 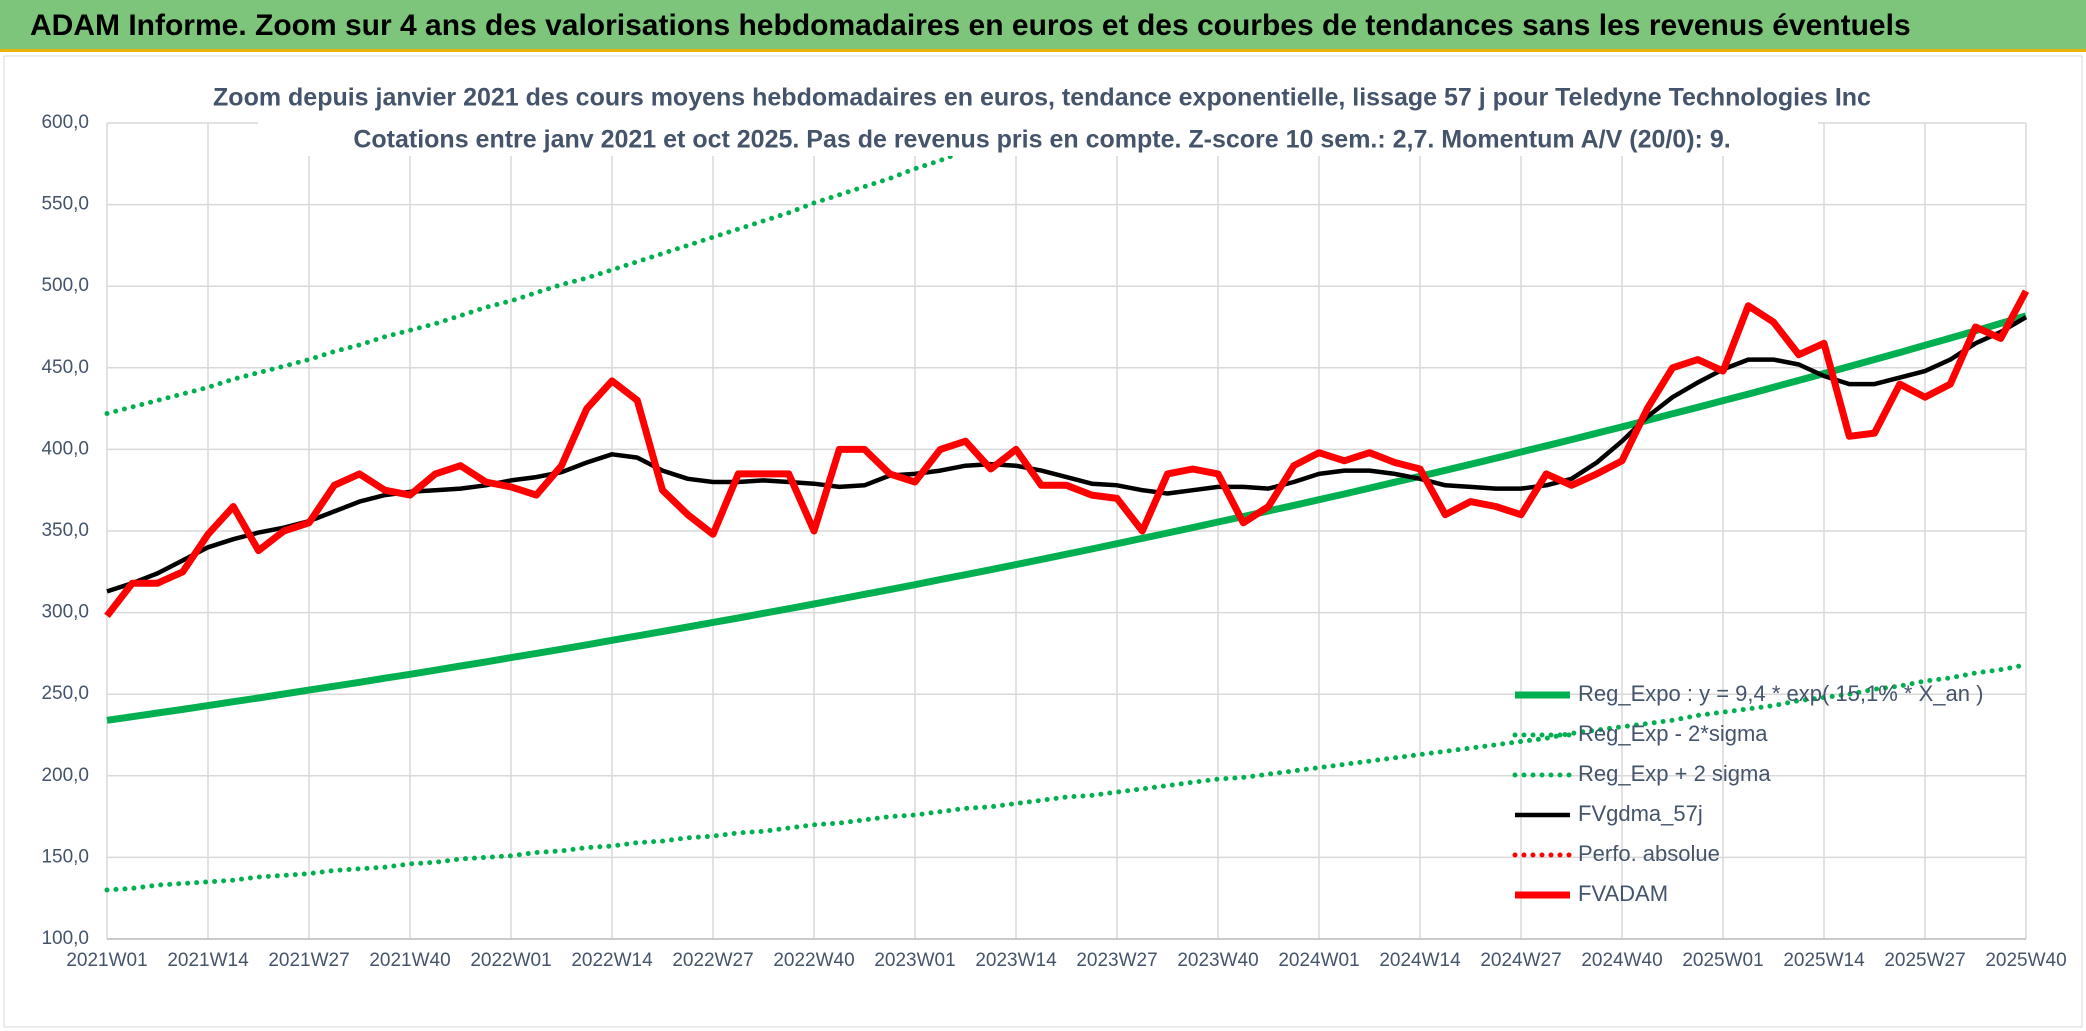 I want to click on x-tick-label: 2025W27, so click(x=1924, y=960).